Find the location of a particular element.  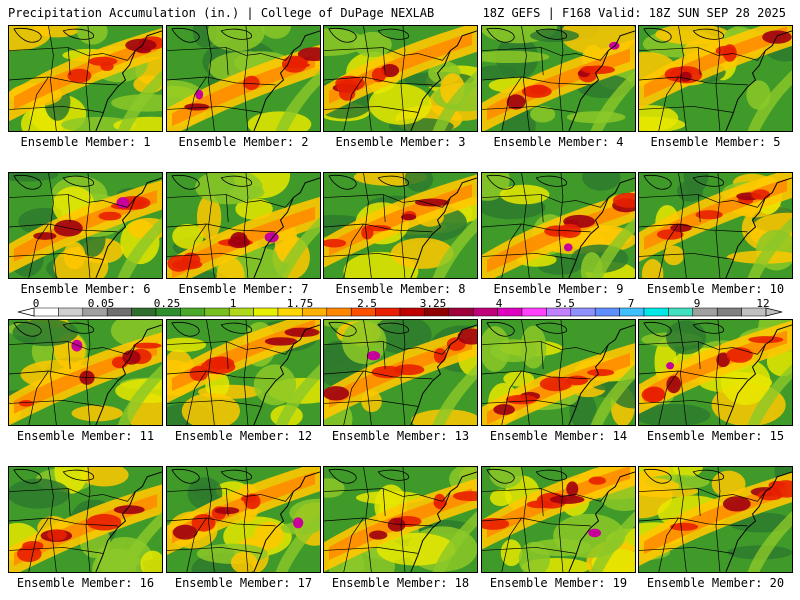

ensemble-member-label: Ensemble Member: 18 is located at coordinates (400, 583).